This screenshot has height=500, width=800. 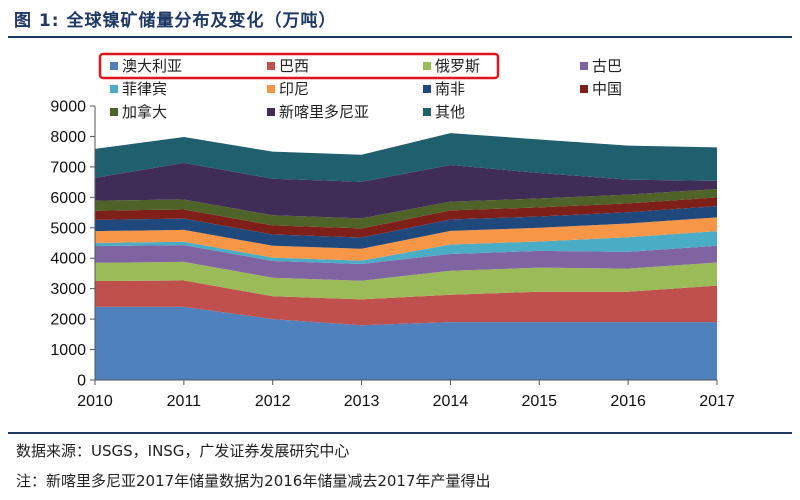 I want to click on legend-highlight-box, so click(x=299, y=66).